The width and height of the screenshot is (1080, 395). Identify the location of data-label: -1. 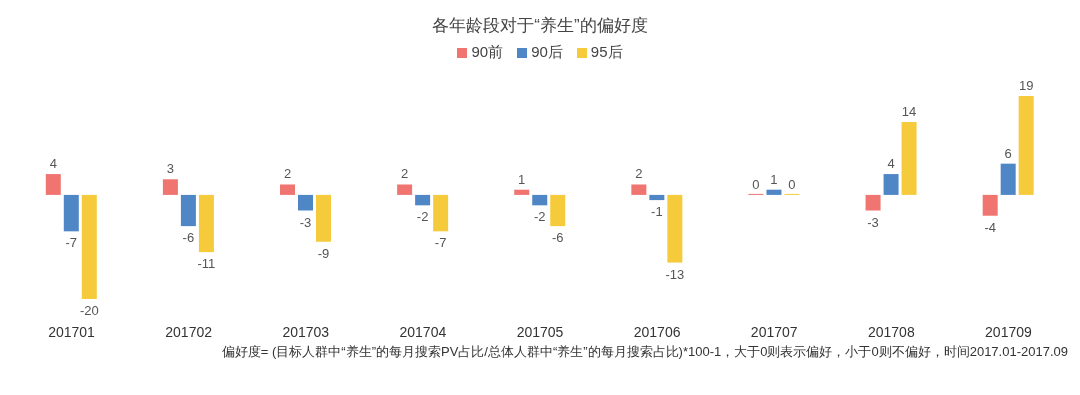
(657, 212).